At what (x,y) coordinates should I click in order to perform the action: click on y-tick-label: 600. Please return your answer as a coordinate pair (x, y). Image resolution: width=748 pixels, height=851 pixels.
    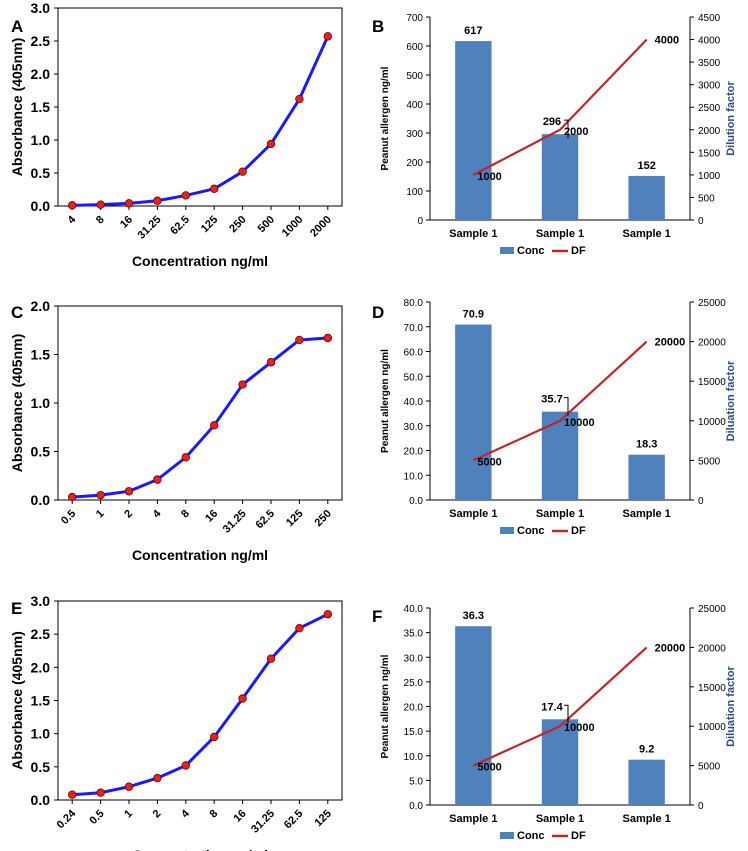
    Looking at the image, I should click on (414, 47).